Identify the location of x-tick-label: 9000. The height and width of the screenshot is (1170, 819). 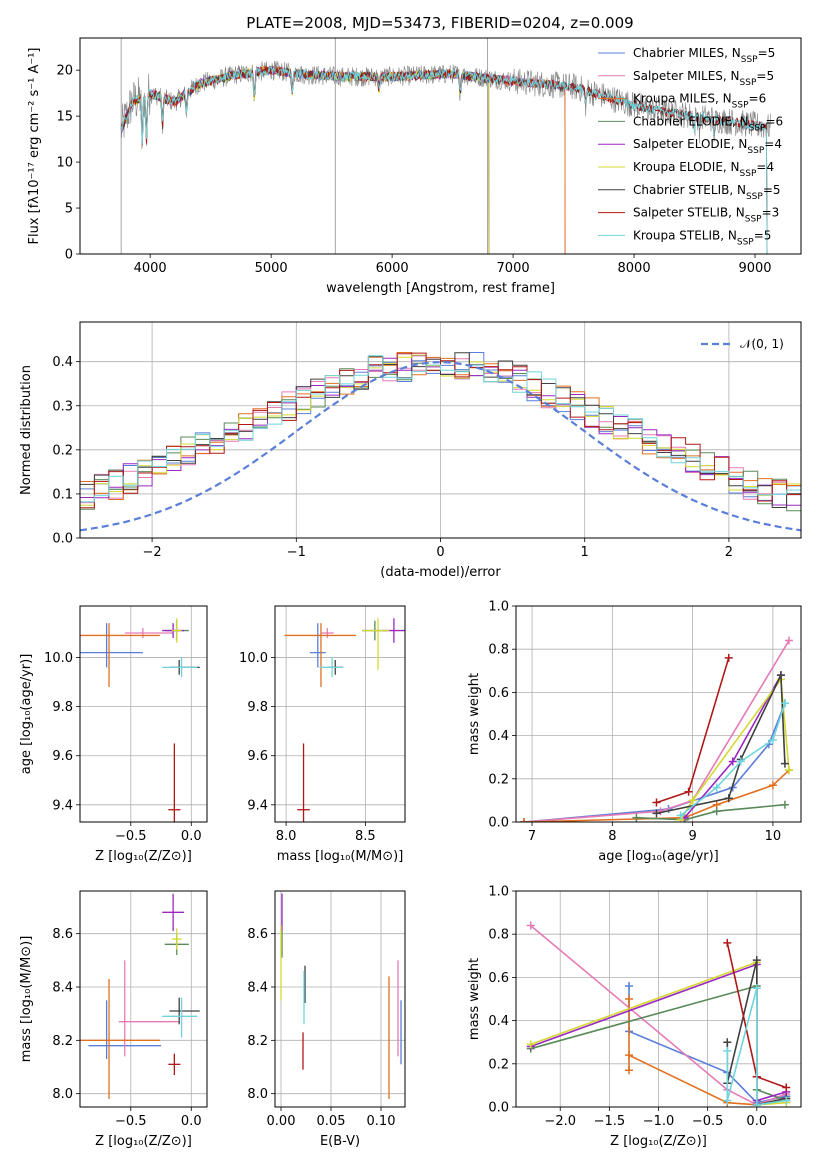
(754, 268).